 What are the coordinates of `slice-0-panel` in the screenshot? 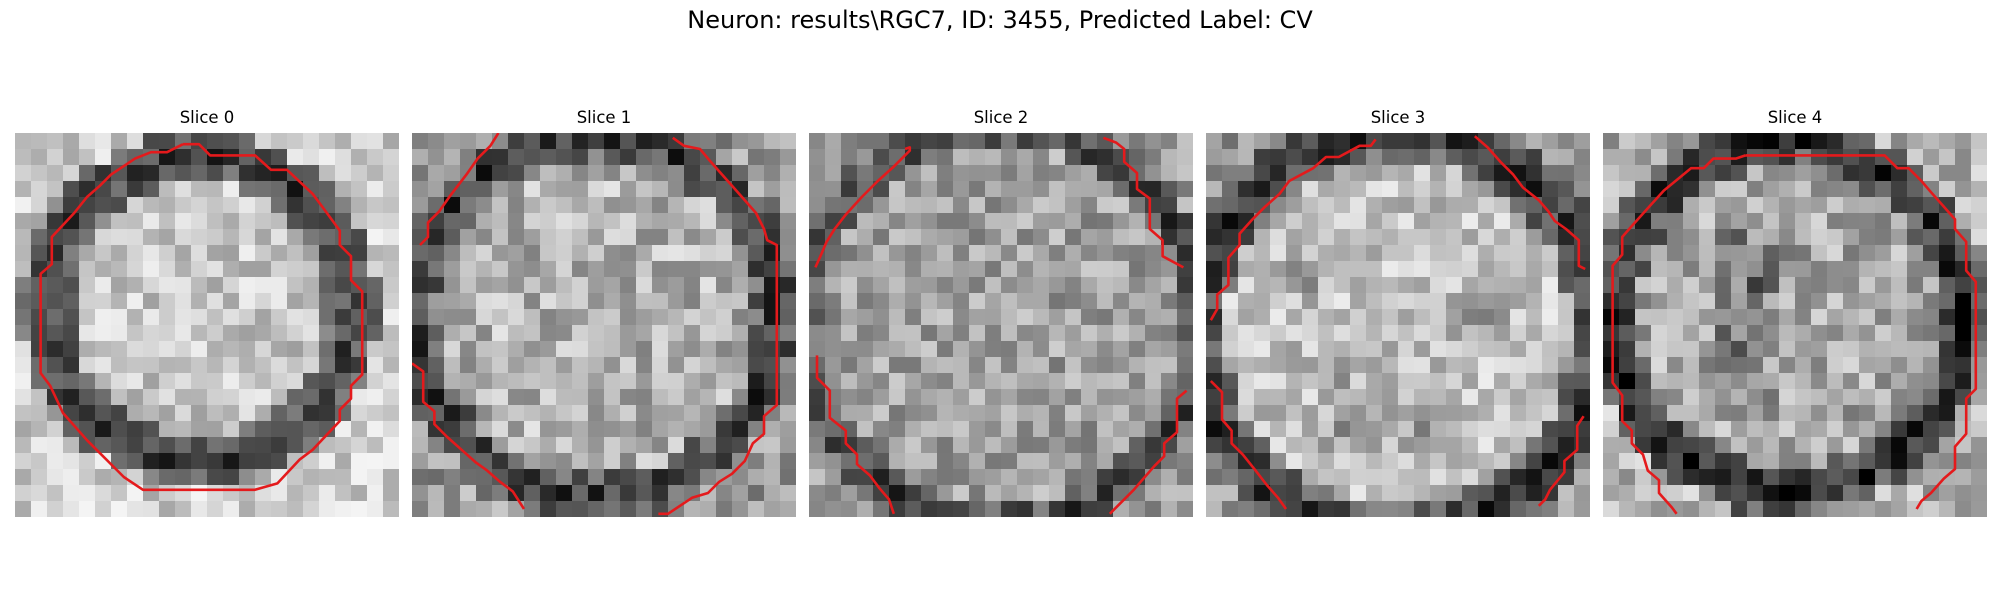 It's located at (207, 325).